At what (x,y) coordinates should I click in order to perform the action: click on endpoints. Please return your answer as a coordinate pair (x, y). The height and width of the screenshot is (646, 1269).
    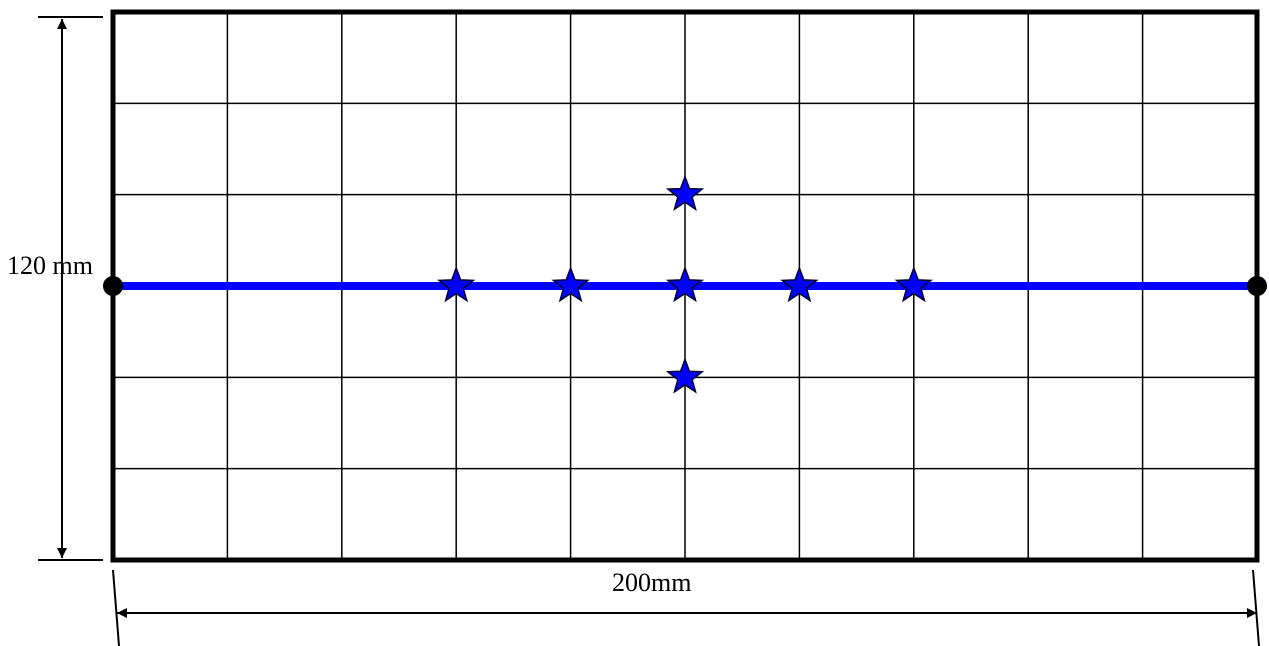
    Looking at the image, I should click on (685, 286).